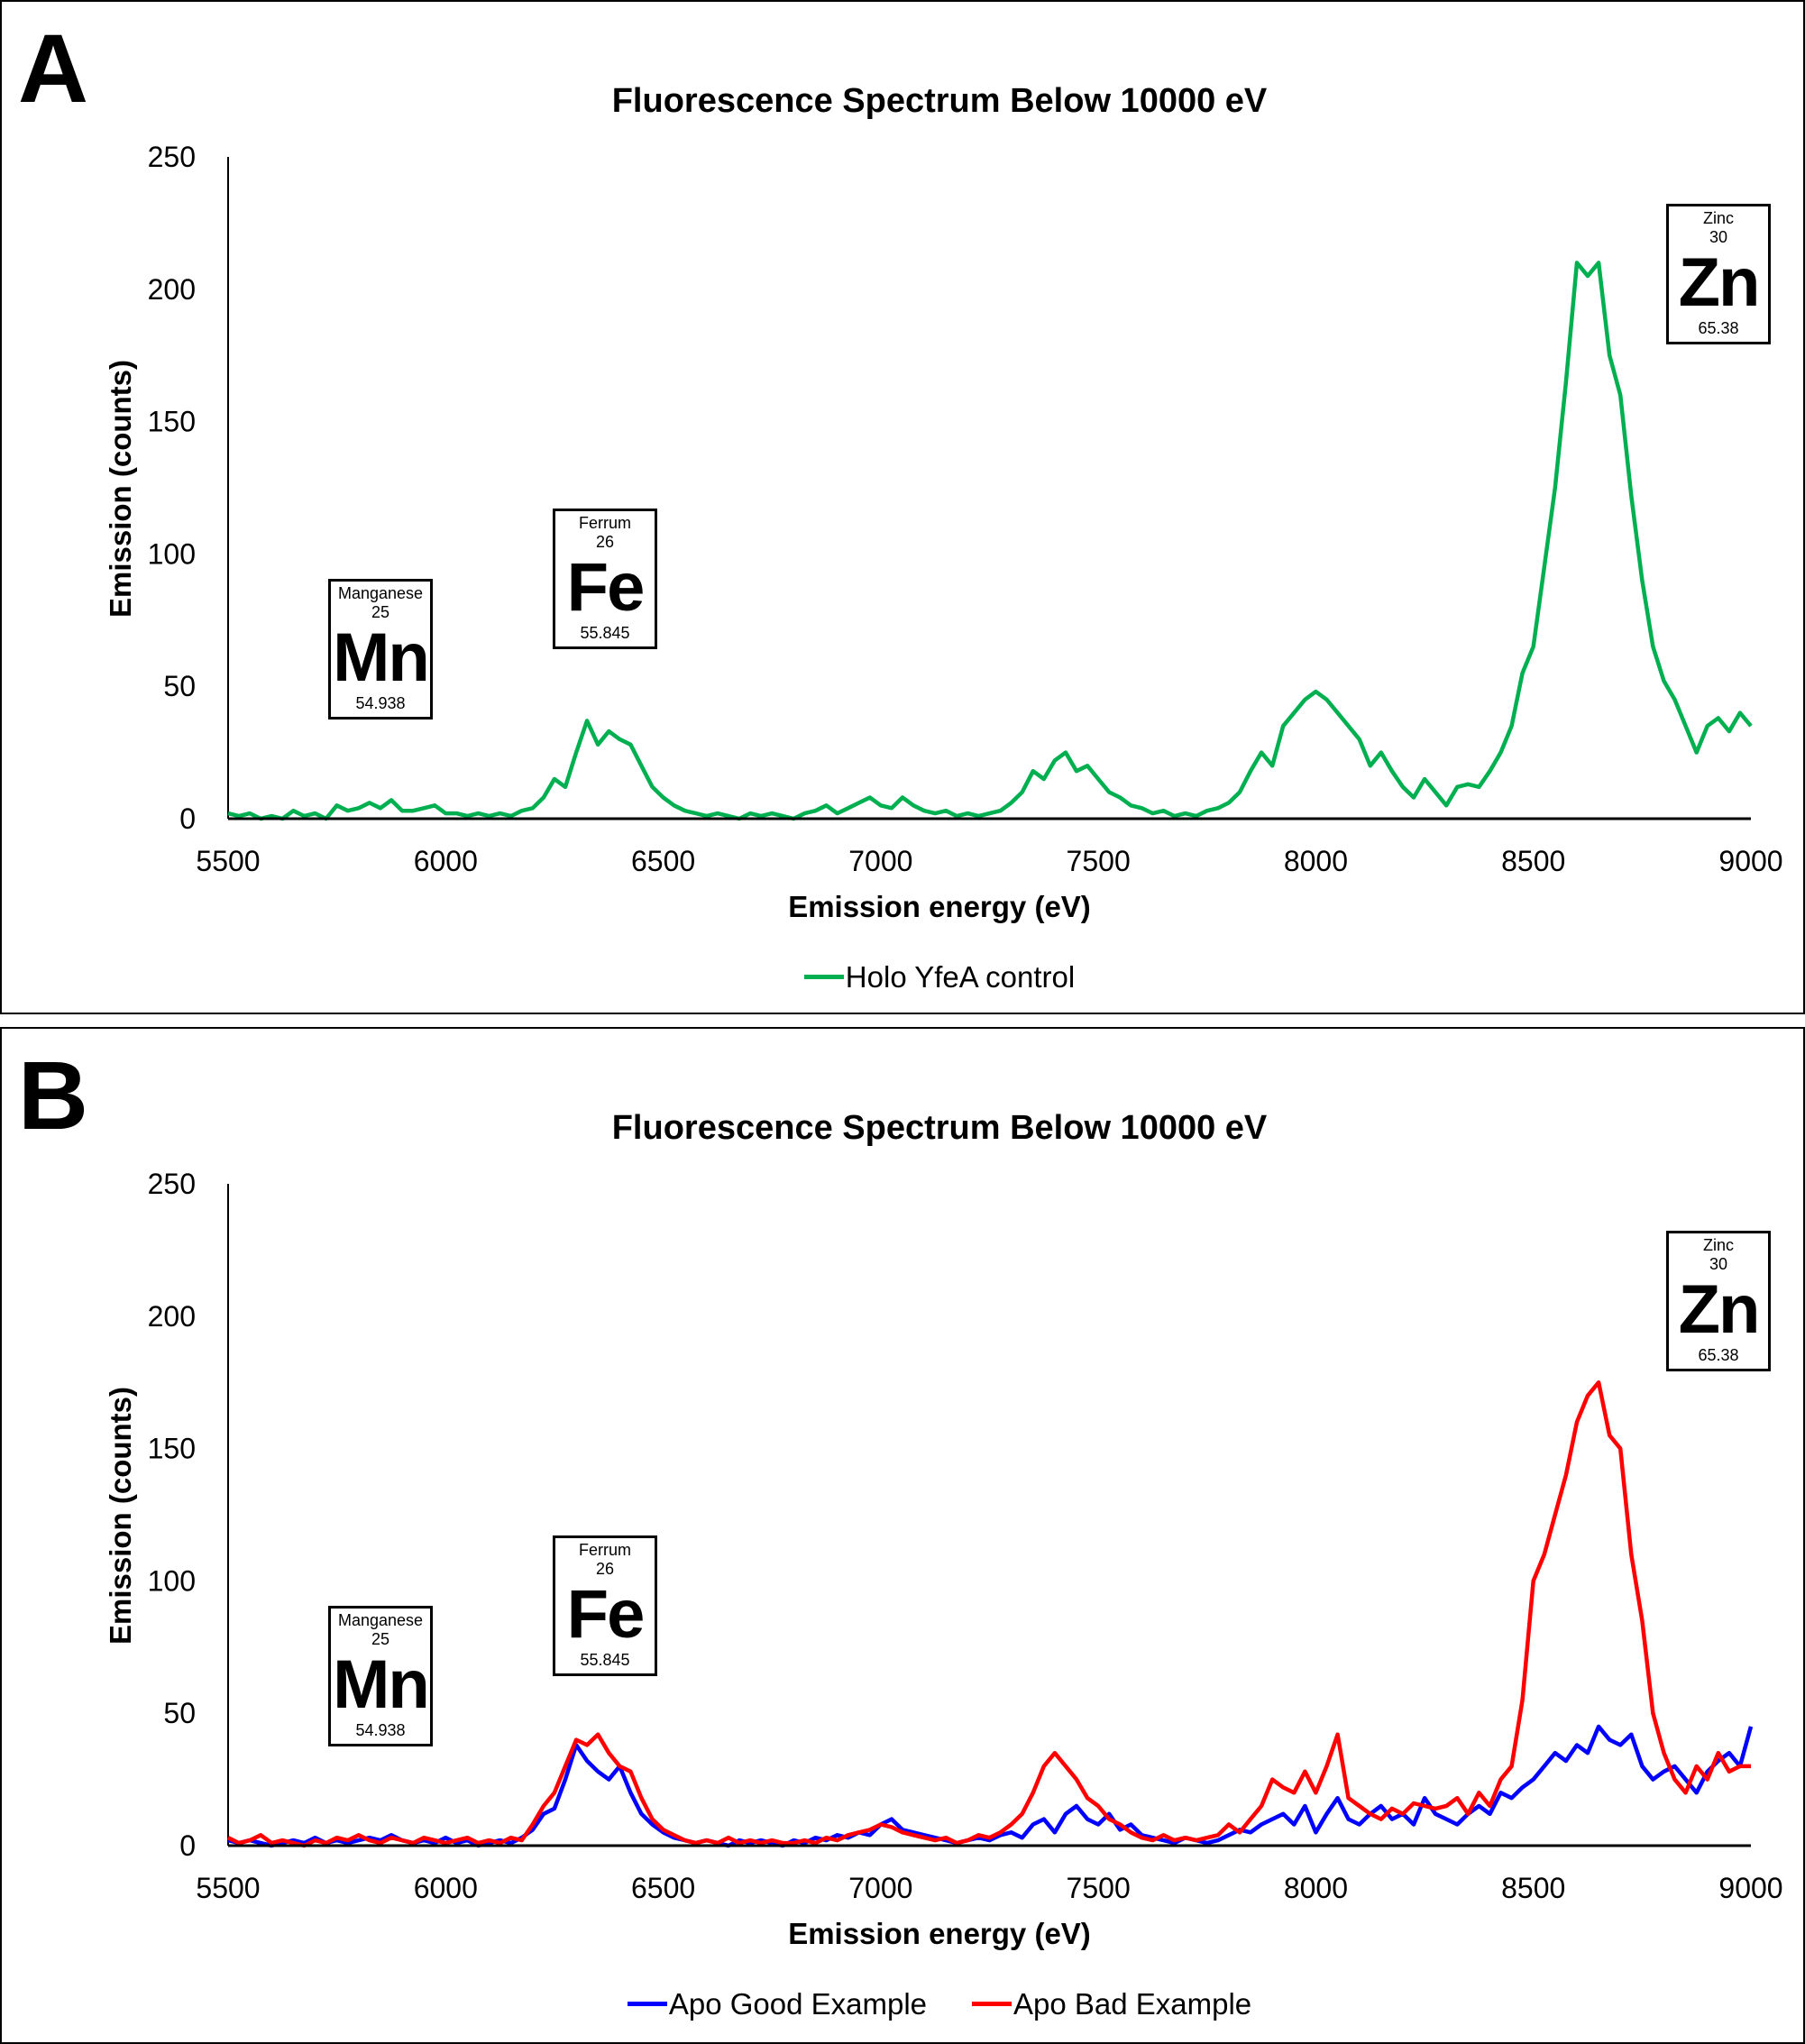 The height and width of the screenshot is (2044, 1805). Describe the element at coordinates (797, 2004) in the screenshot. I see `legend-label: Apo Good Example` at that location.